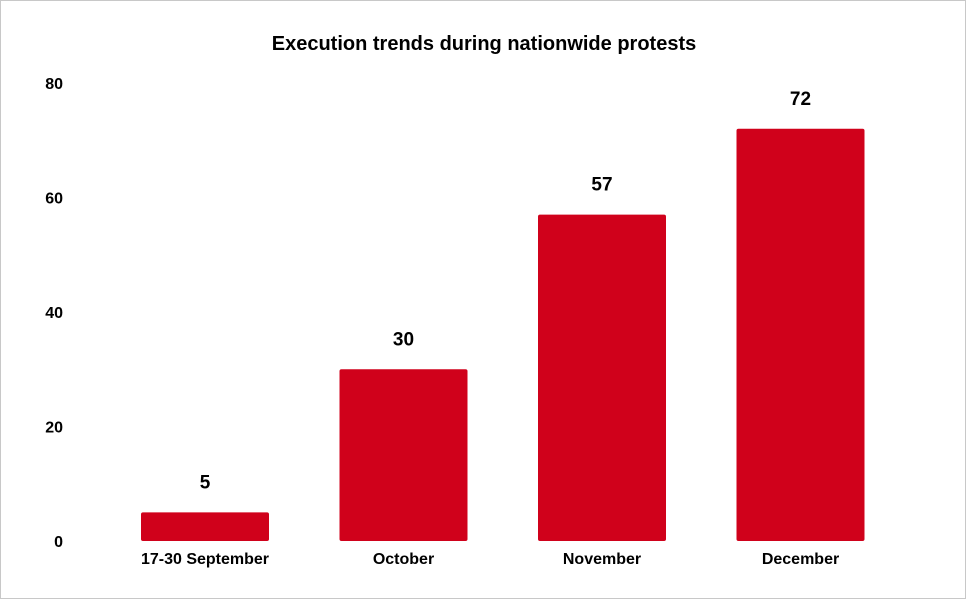 This screenshot has width=966, height=600. What do you see at coordinates (403, 559) in the screenshot?
I see `x-tick-label: October` at bounding box center [403, 559].